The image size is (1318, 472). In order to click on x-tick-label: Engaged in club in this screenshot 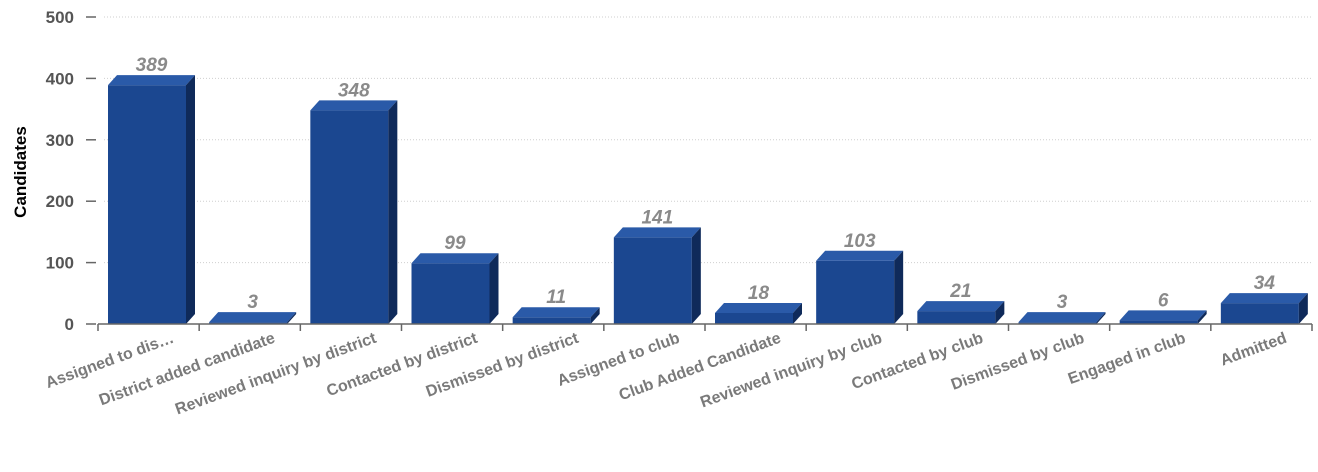, I will do `click(1127, 359)`.